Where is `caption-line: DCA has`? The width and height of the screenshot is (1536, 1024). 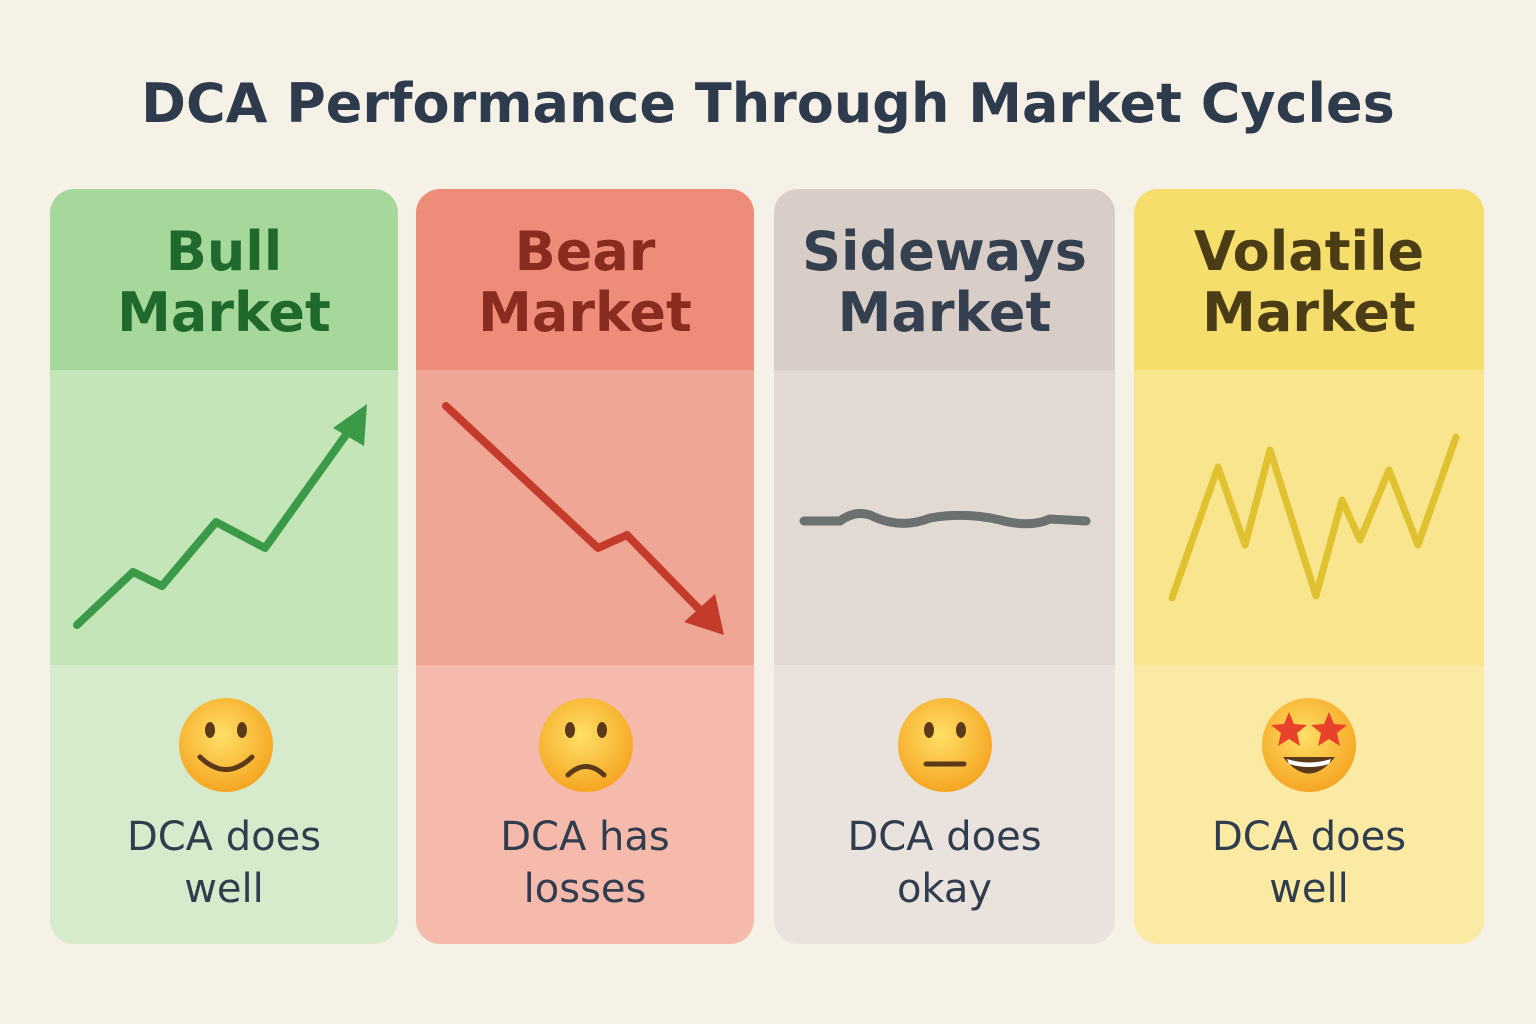 caption-line: DCA has is located at coordinates (585, 837).